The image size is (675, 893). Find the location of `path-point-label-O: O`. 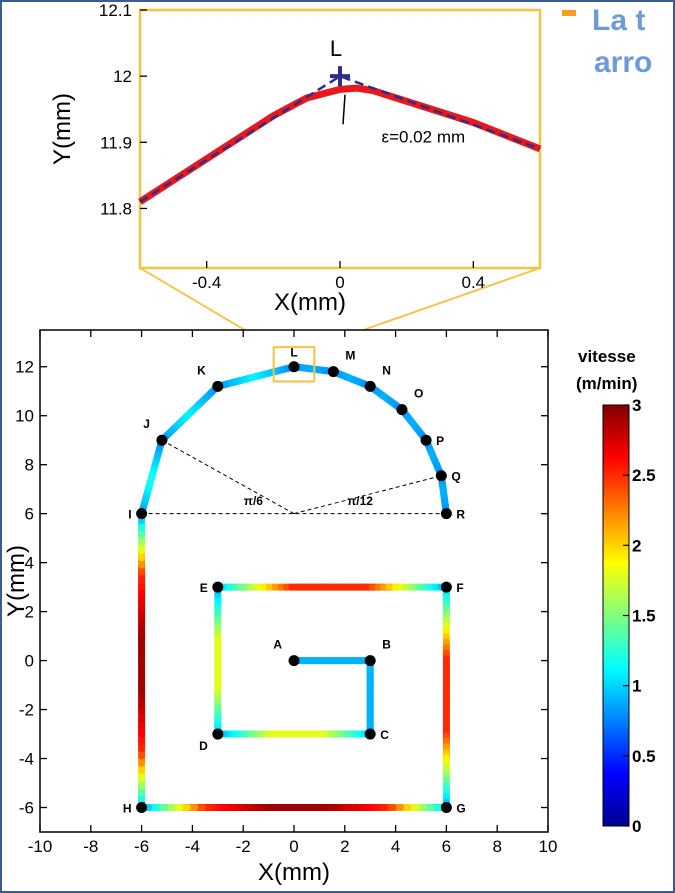

path-point-label-O: O is located at coordinates (418, 394).